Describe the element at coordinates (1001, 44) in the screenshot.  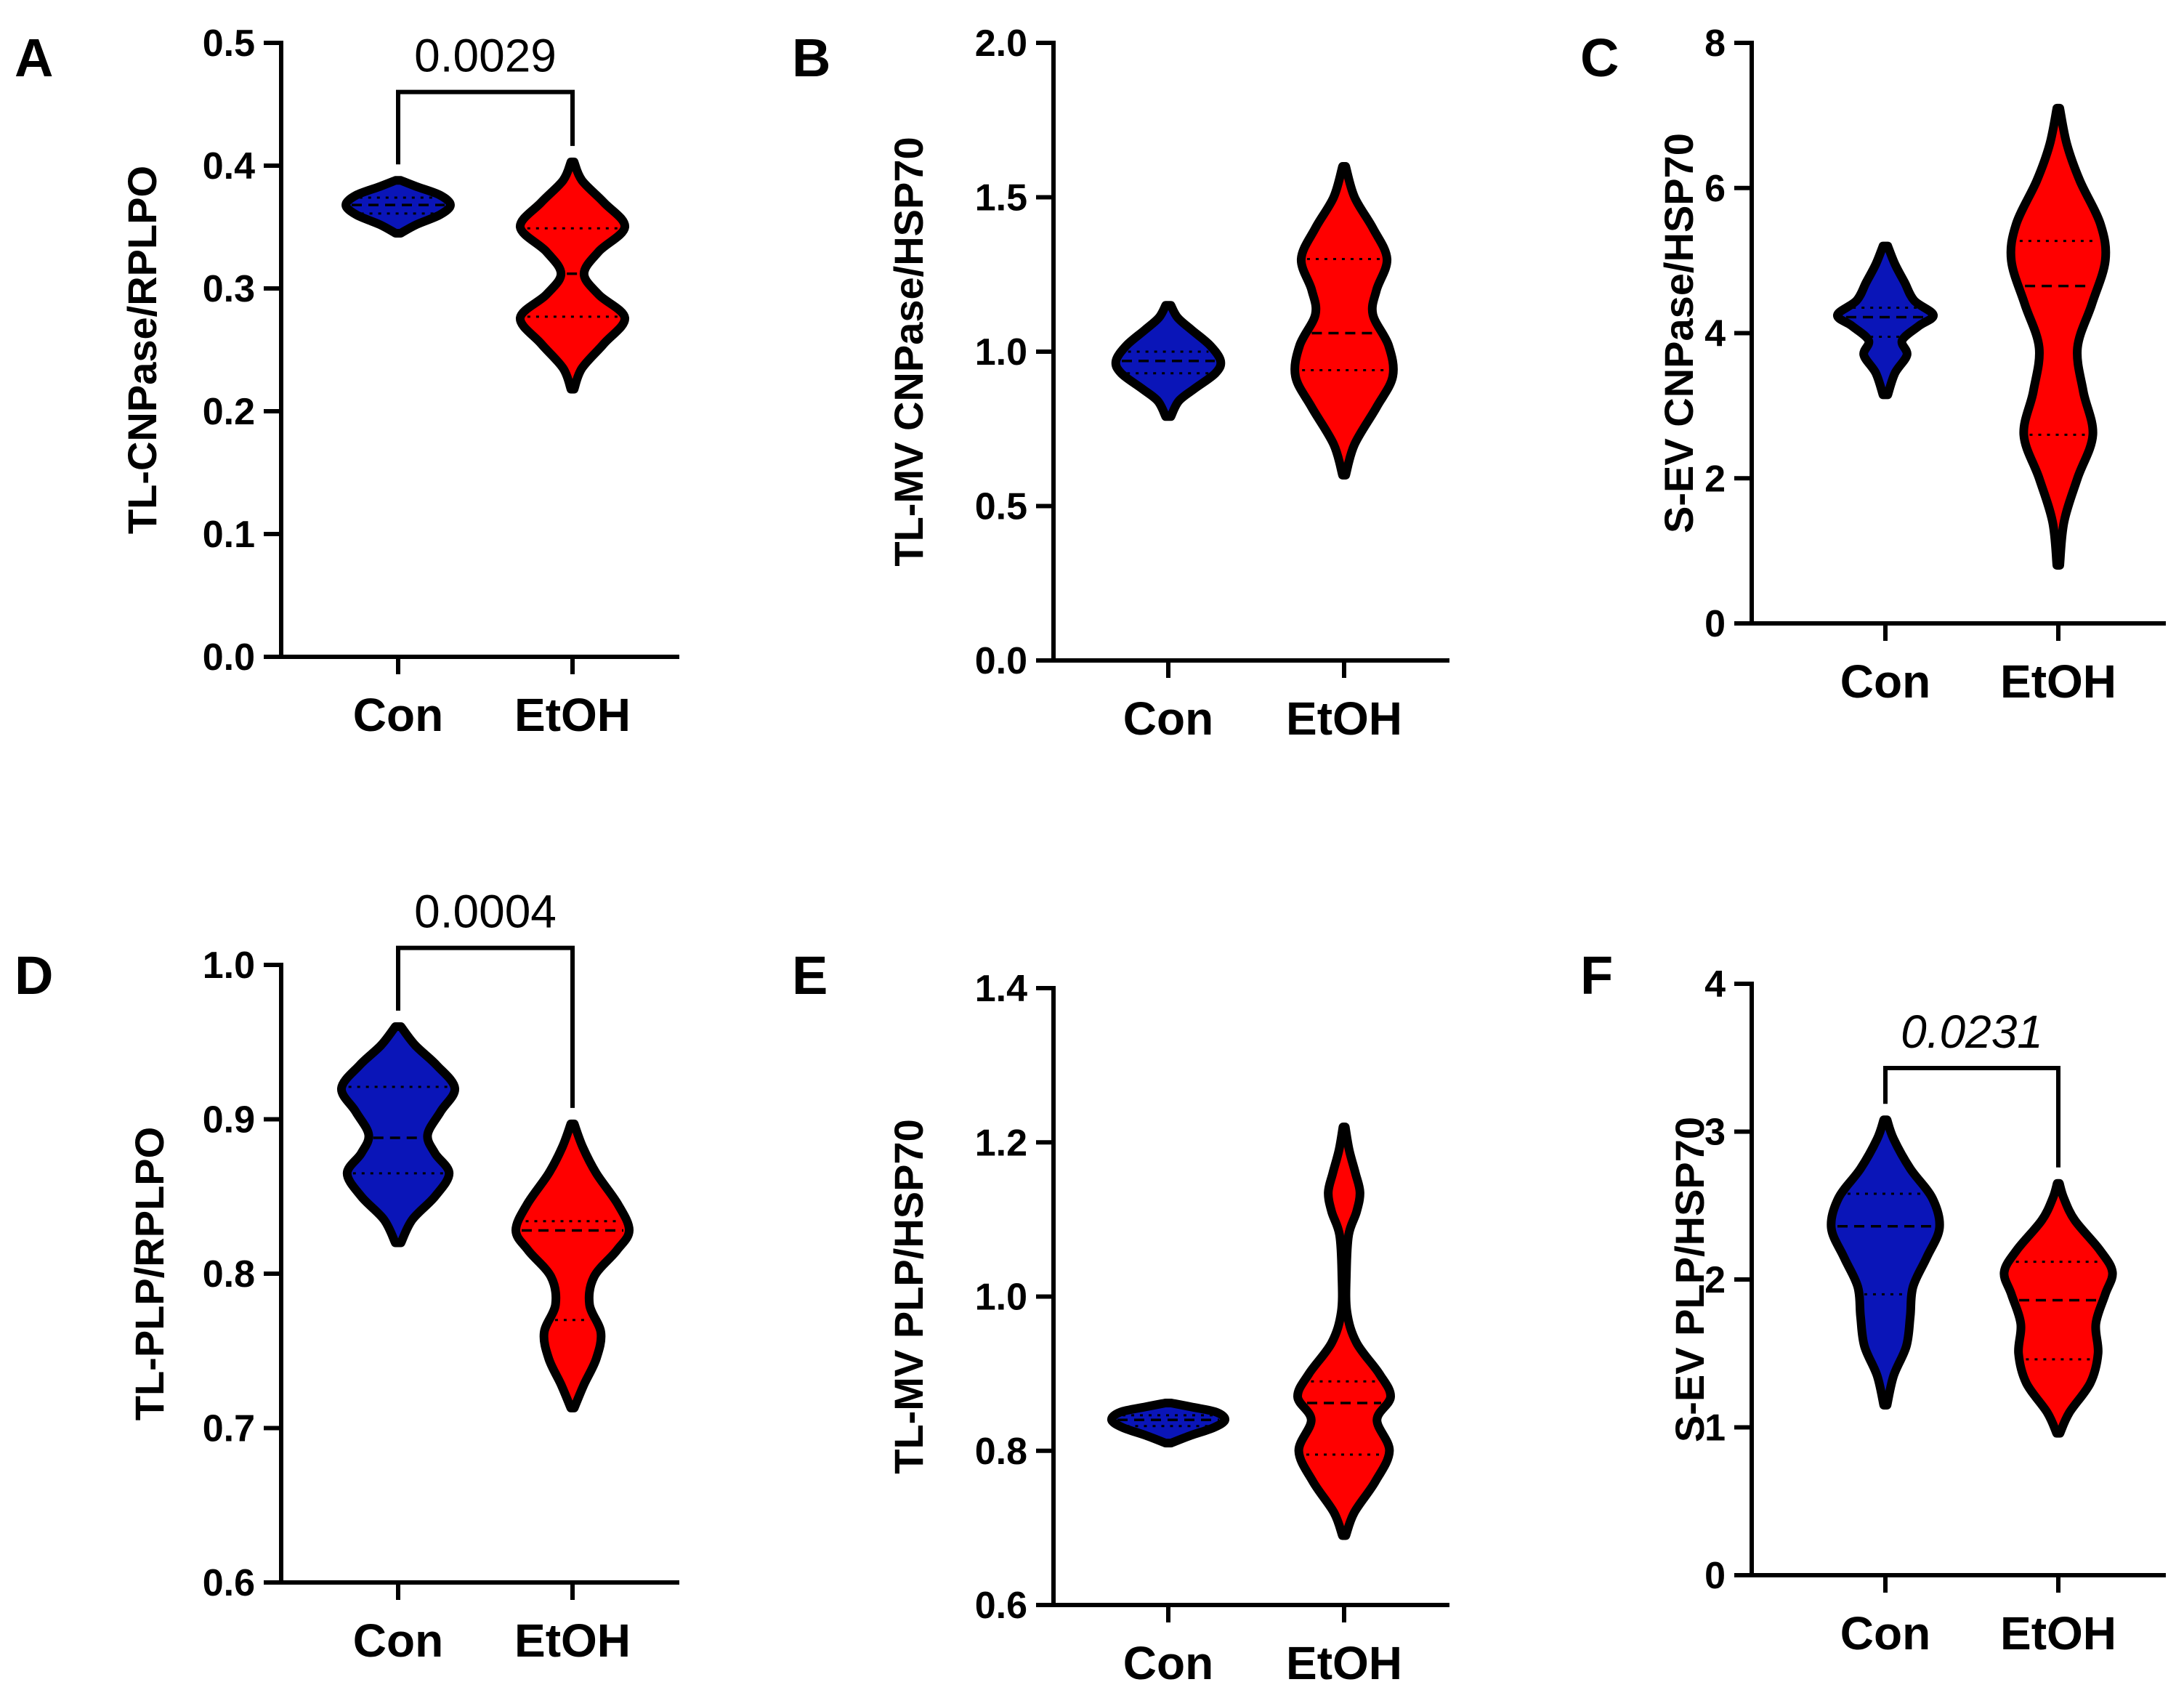
I see `y-tick-label: 2.0` at that location.